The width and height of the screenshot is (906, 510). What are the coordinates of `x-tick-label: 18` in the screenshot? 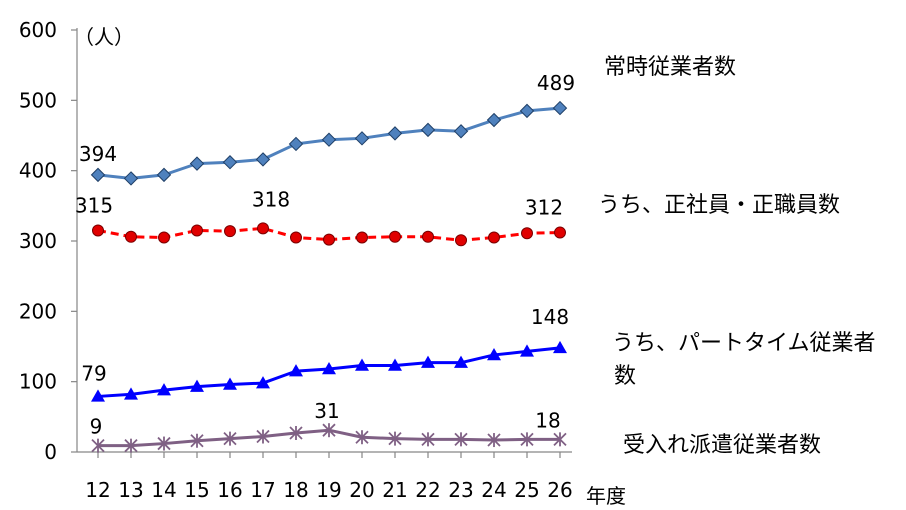 It's located at (295, 490).